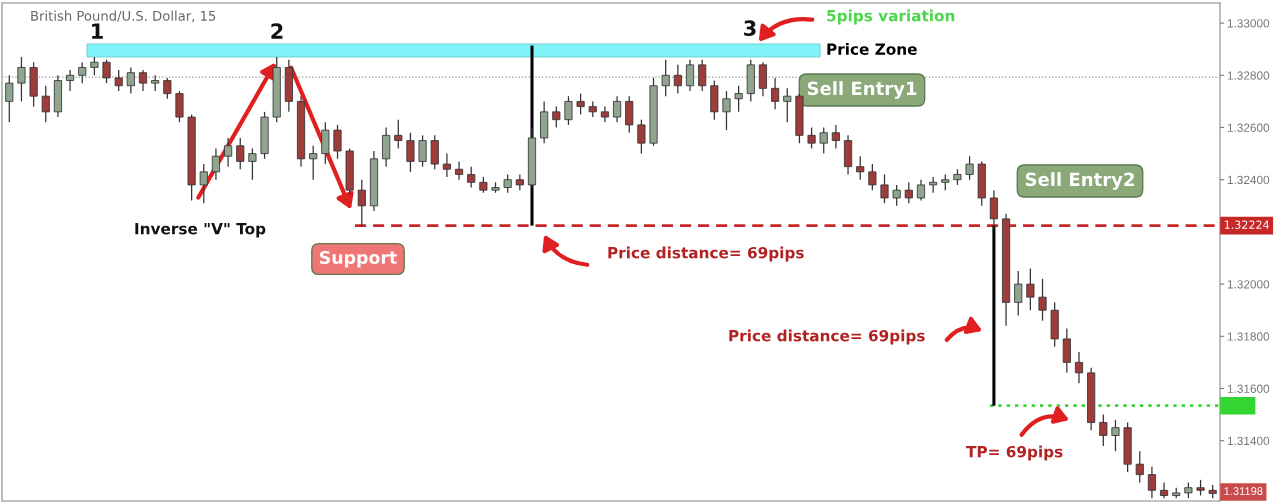 The image size is (1275, 503). Describe the element at coordinates (1248, 75) in the screenshot. I see `y-tick-label: 1.32800` at that location.